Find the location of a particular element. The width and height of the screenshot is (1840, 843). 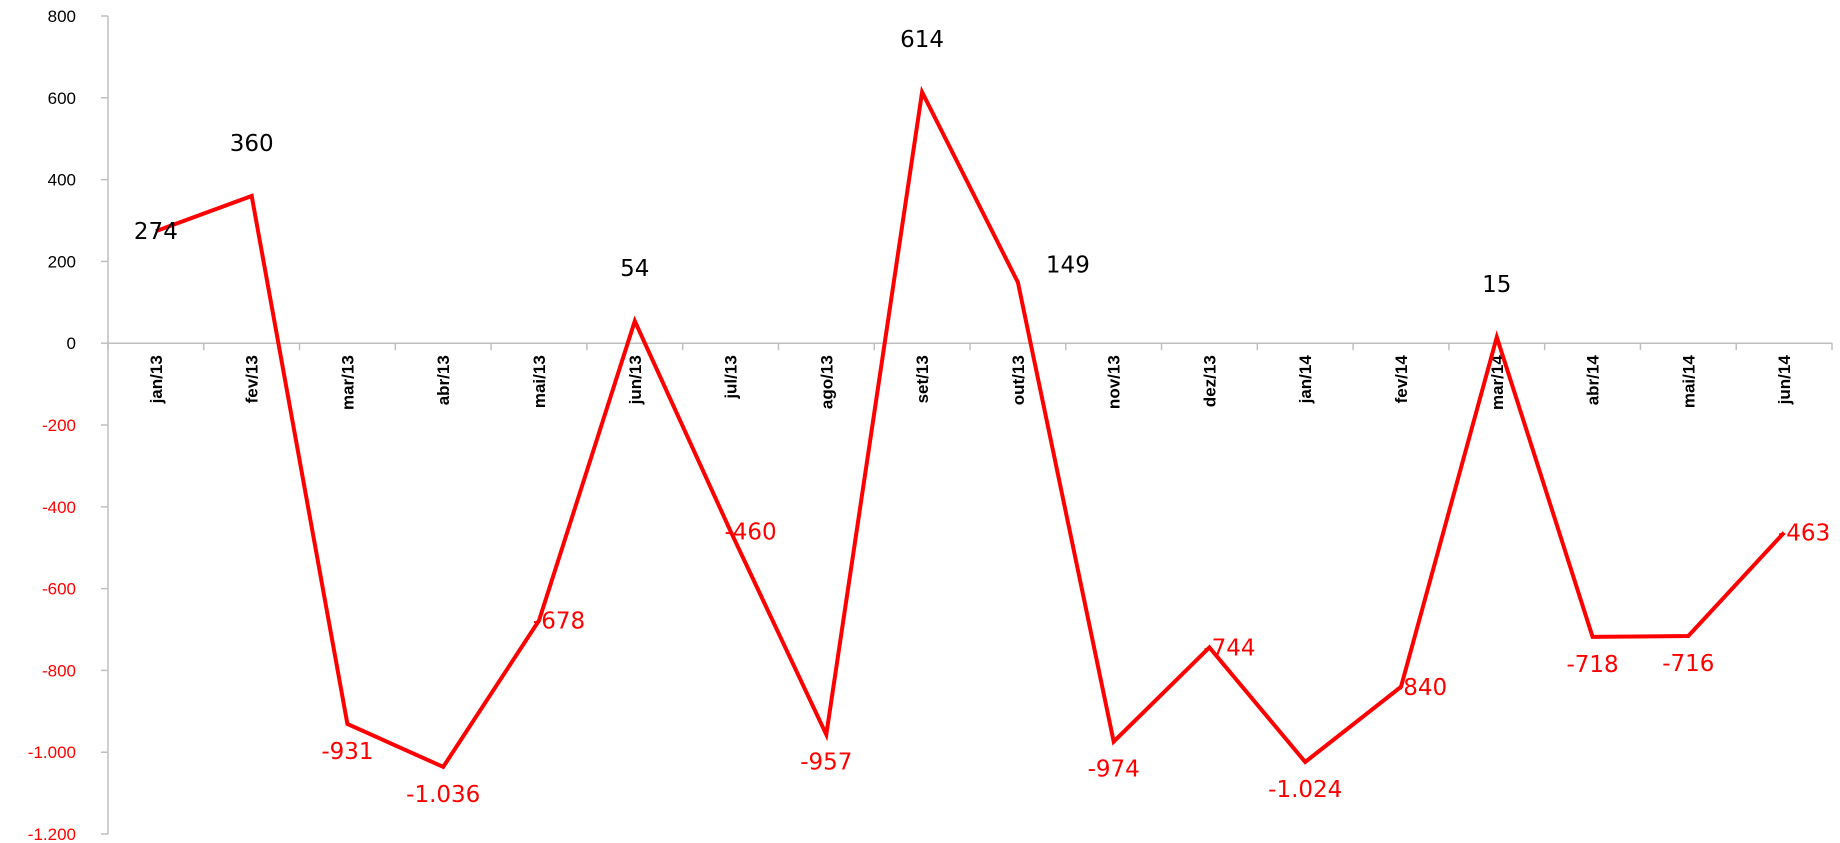

y-tick-label: 800 is located at coordinates (62, 16).